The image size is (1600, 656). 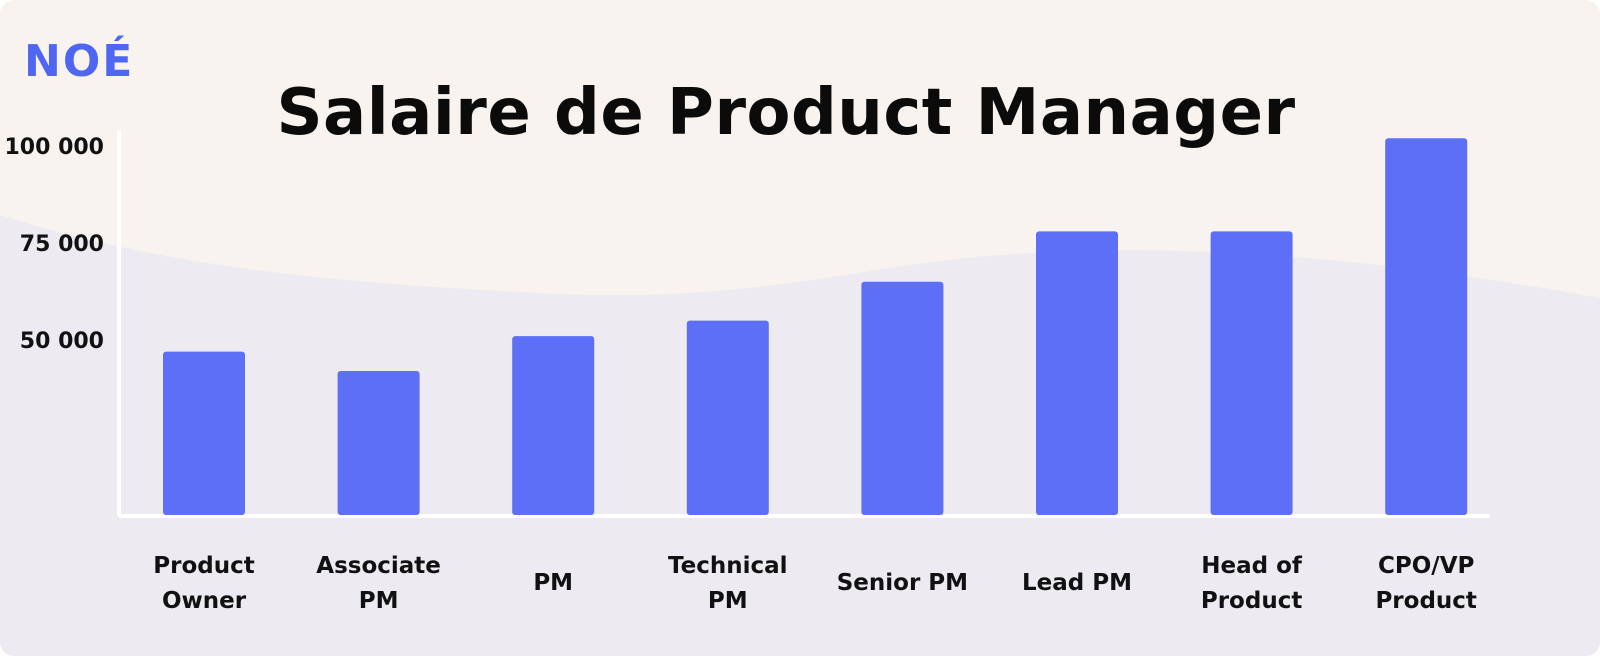 What do you see at coordinates (1252, 566) in the screenshot?
I see `x-category-label-line: Head of` at bounding box center [1252, 566].